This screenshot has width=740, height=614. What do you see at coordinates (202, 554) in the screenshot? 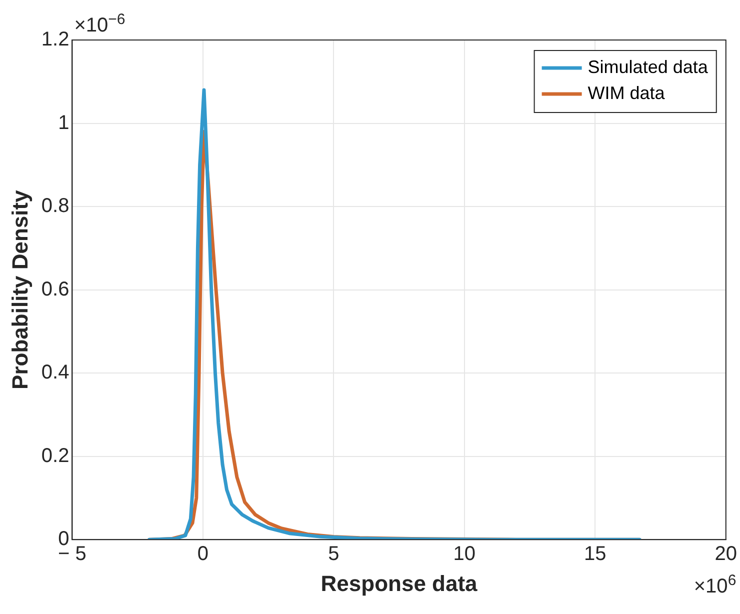
I see `x-tick-label: 0` at bounding box center [202, 554].